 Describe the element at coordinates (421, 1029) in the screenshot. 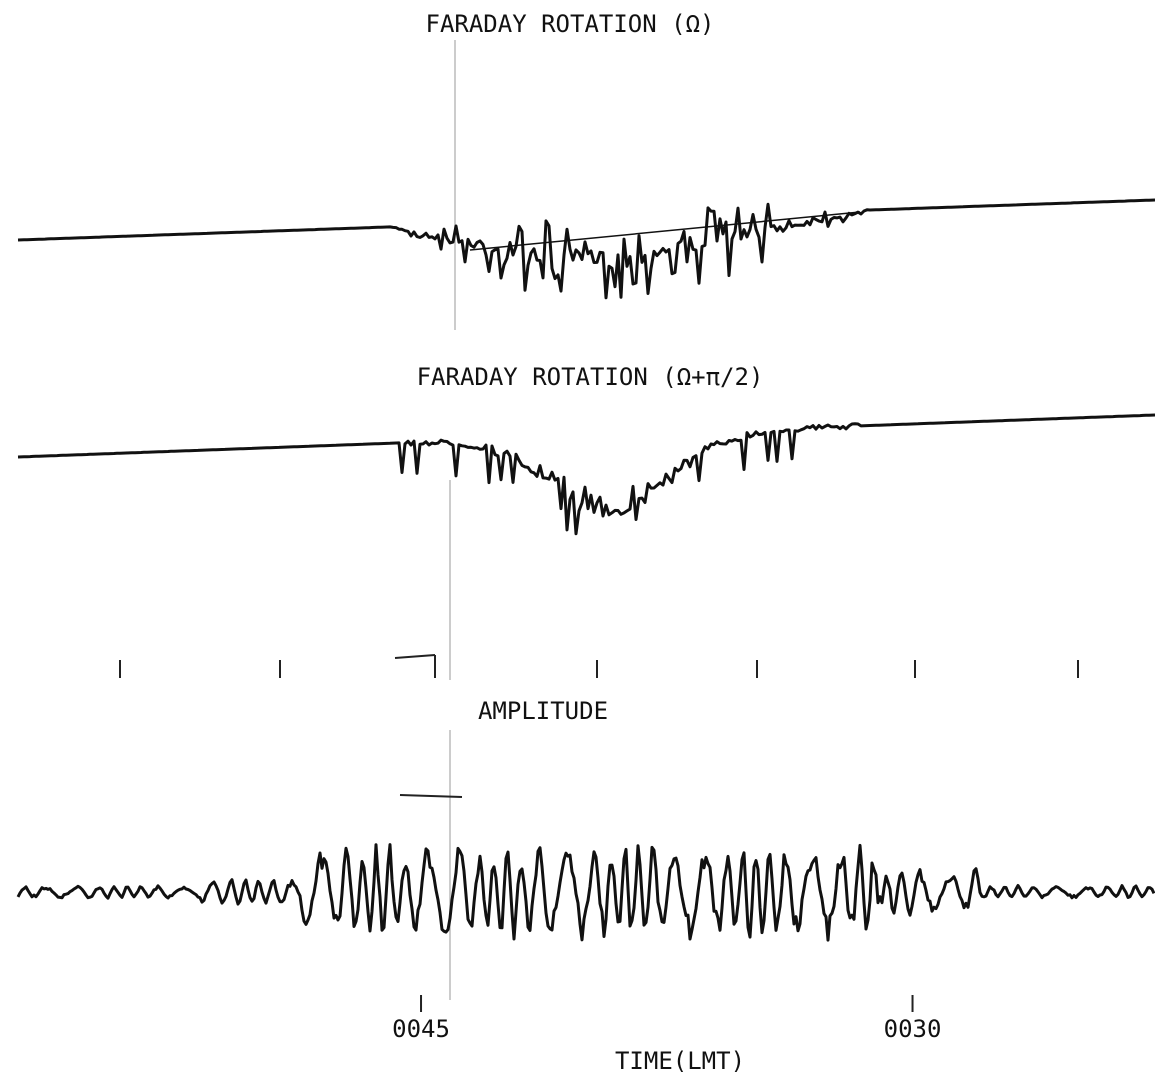

I see `x-tick-label: 0045` at that location.